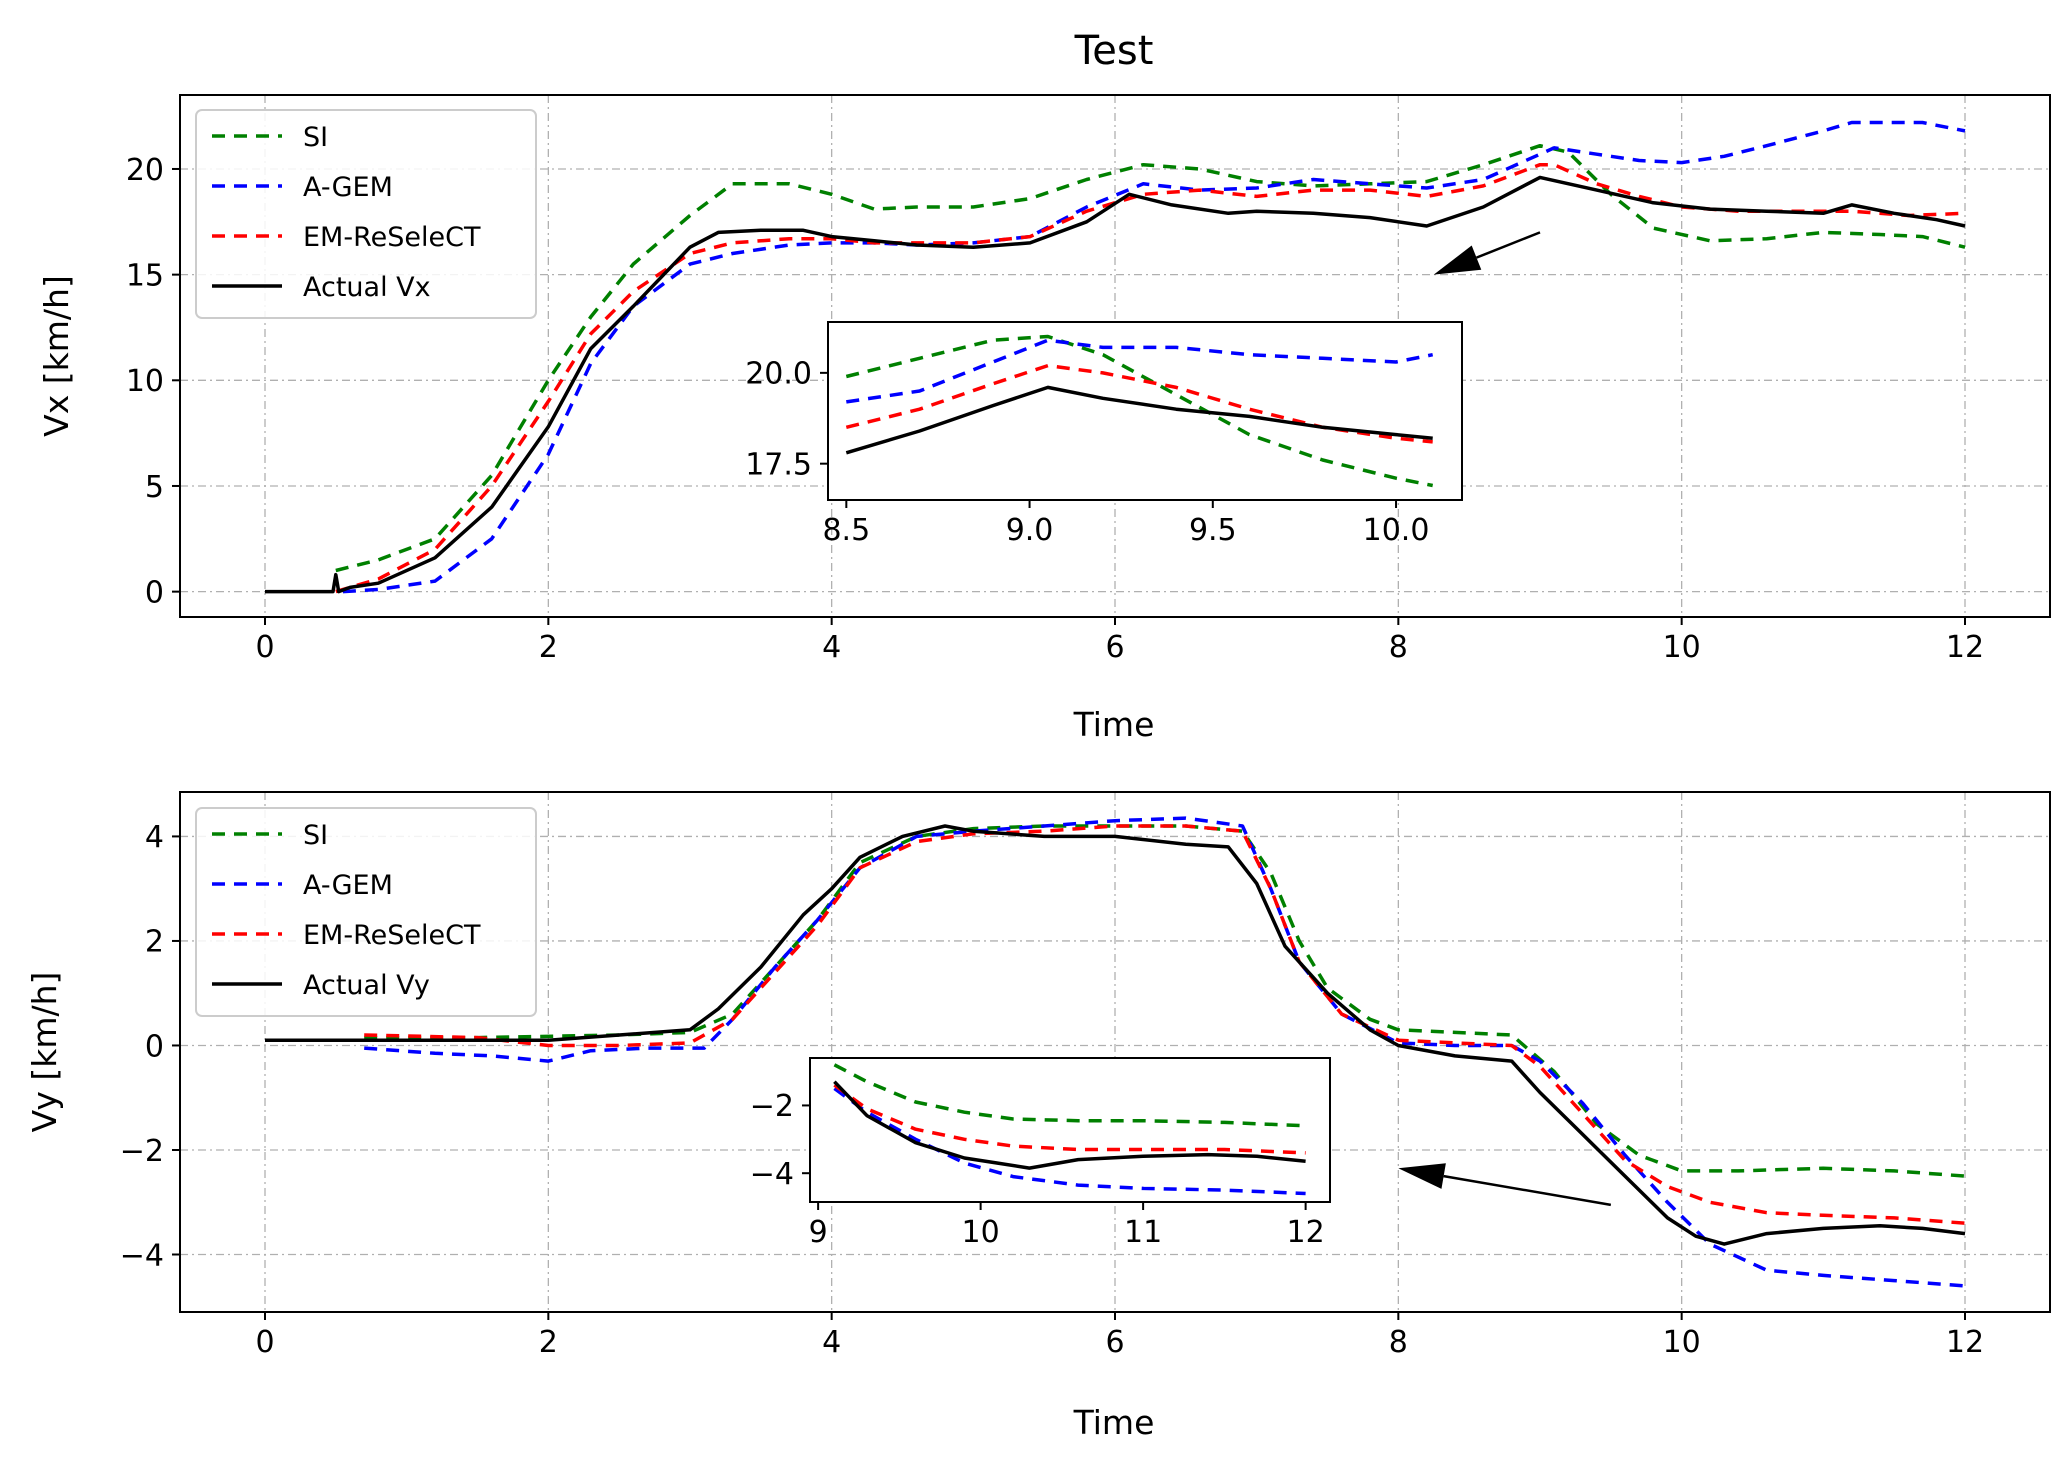 This screenshot has width=2070, height=1470. I want to click on legend-label-actual: Actual Vy, so click(366, 985).